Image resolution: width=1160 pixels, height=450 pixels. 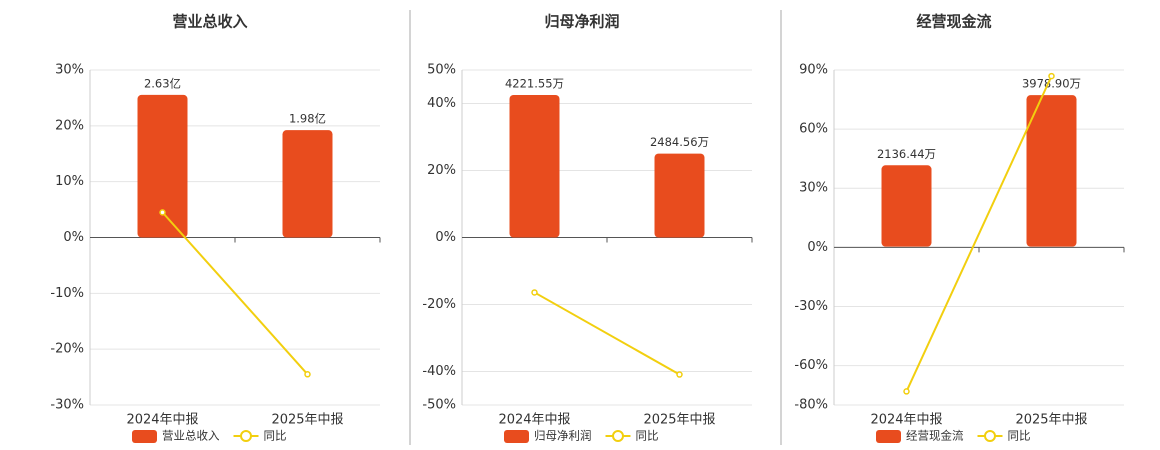 I want to click on legend-label: 经营现金流, so click(x=935, y=436).